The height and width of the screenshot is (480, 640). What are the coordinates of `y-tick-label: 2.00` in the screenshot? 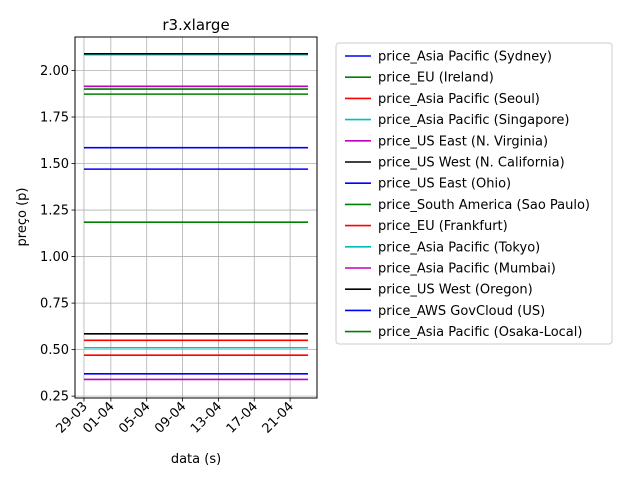 It's located at (54, 71).